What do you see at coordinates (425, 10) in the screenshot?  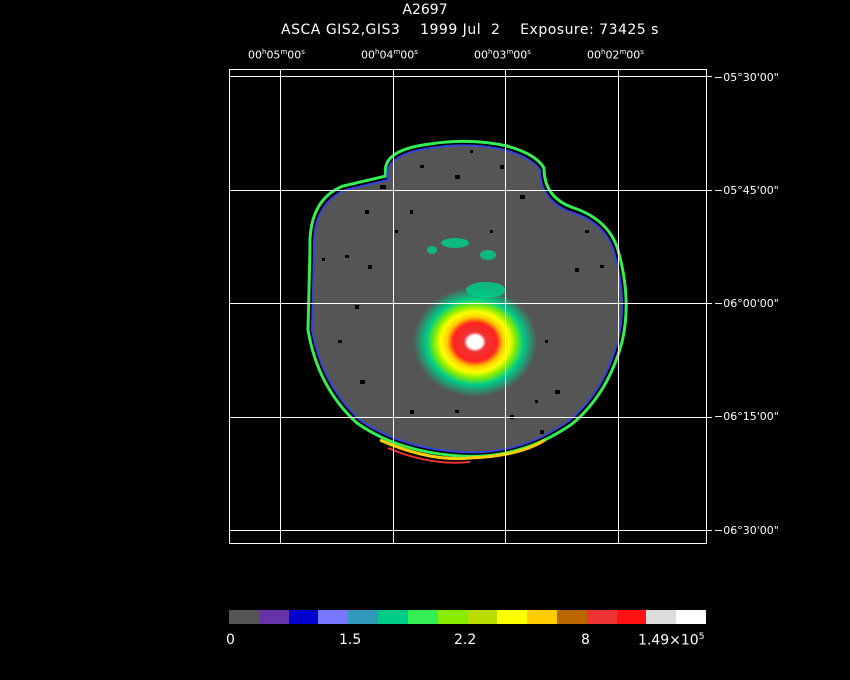 I see `object-name: A2697` at bounding box center [425, 10].